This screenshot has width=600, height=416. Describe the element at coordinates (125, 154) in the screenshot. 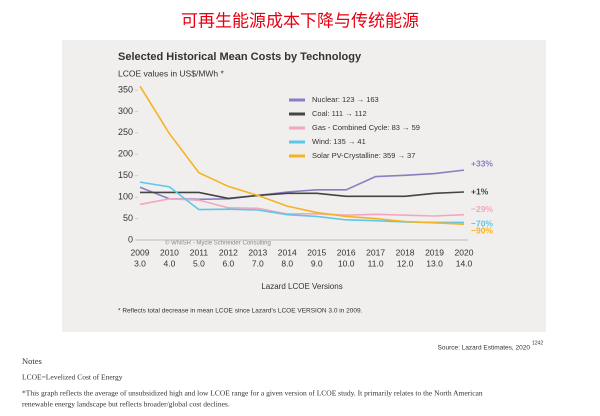

I see `y-tick-label: 200` at that location.